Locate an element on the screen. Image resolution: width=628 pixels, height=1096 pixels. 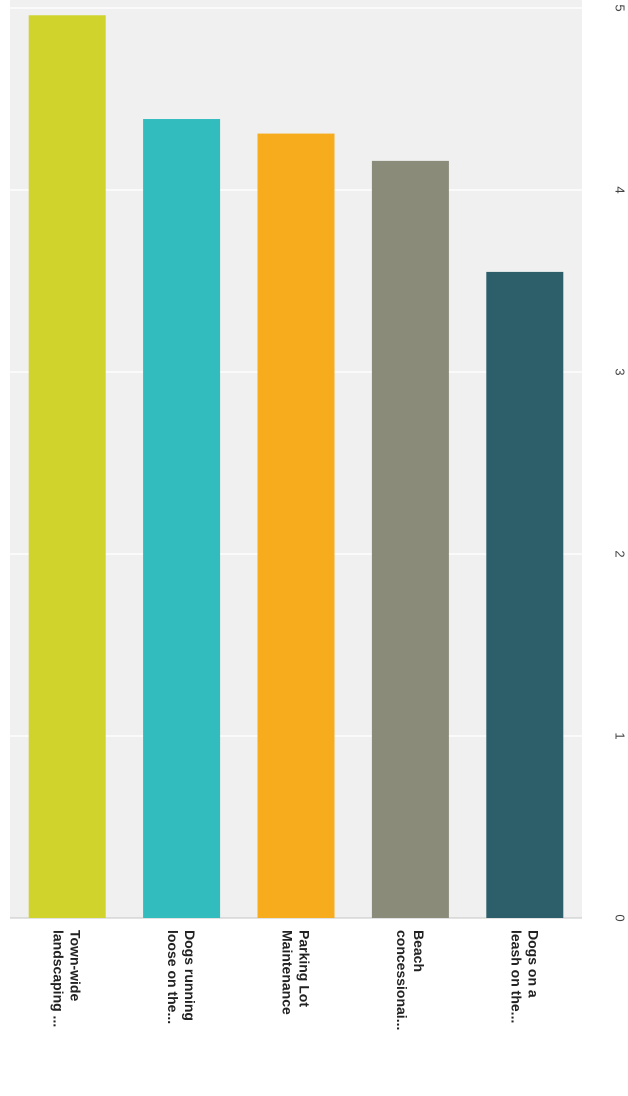
category-label-line: Dogs on a is located at coordinates (533, 964).